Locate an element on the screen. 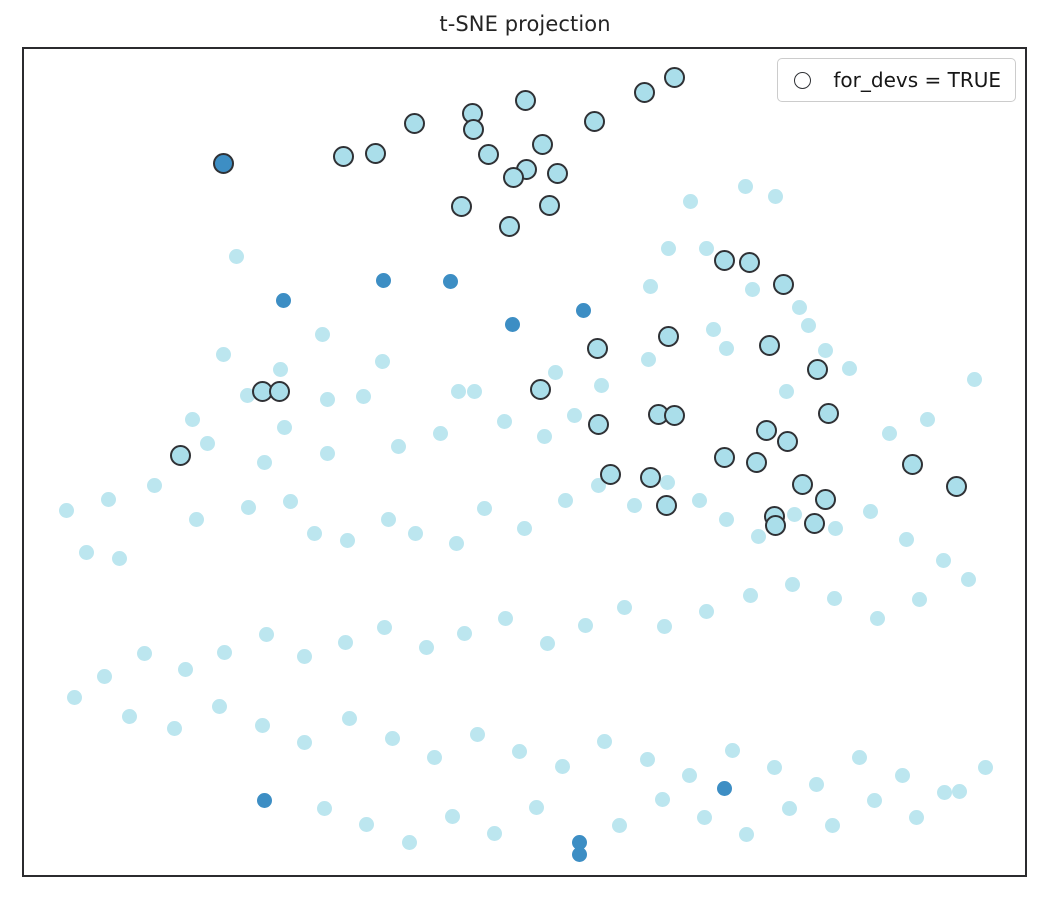 Image resolution: width=1050 pixels, height=900 pixels. chart-legend: for_devs = TRUE is located at coordinates (896, 80).